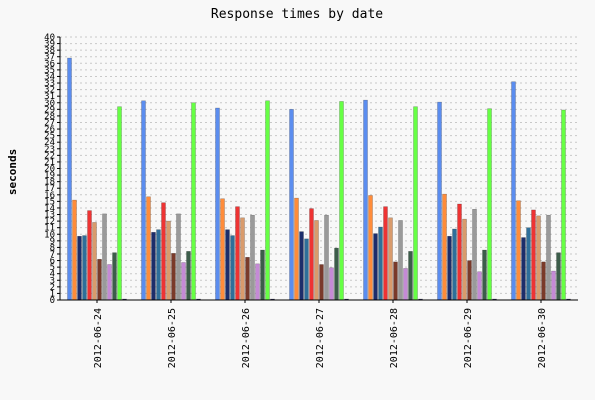  What do you see at coordinates (52, 248) in the screenshot?
I see `y-tick-label: 8` at bounding box center [52, 248].